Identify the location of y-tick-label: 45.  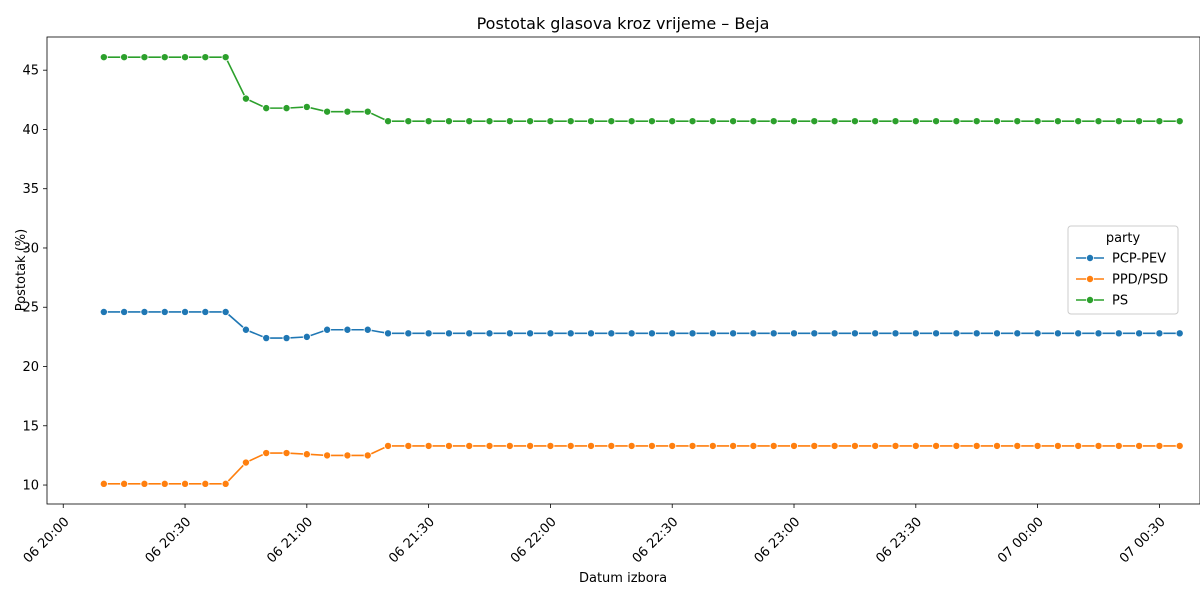
(30, 71).